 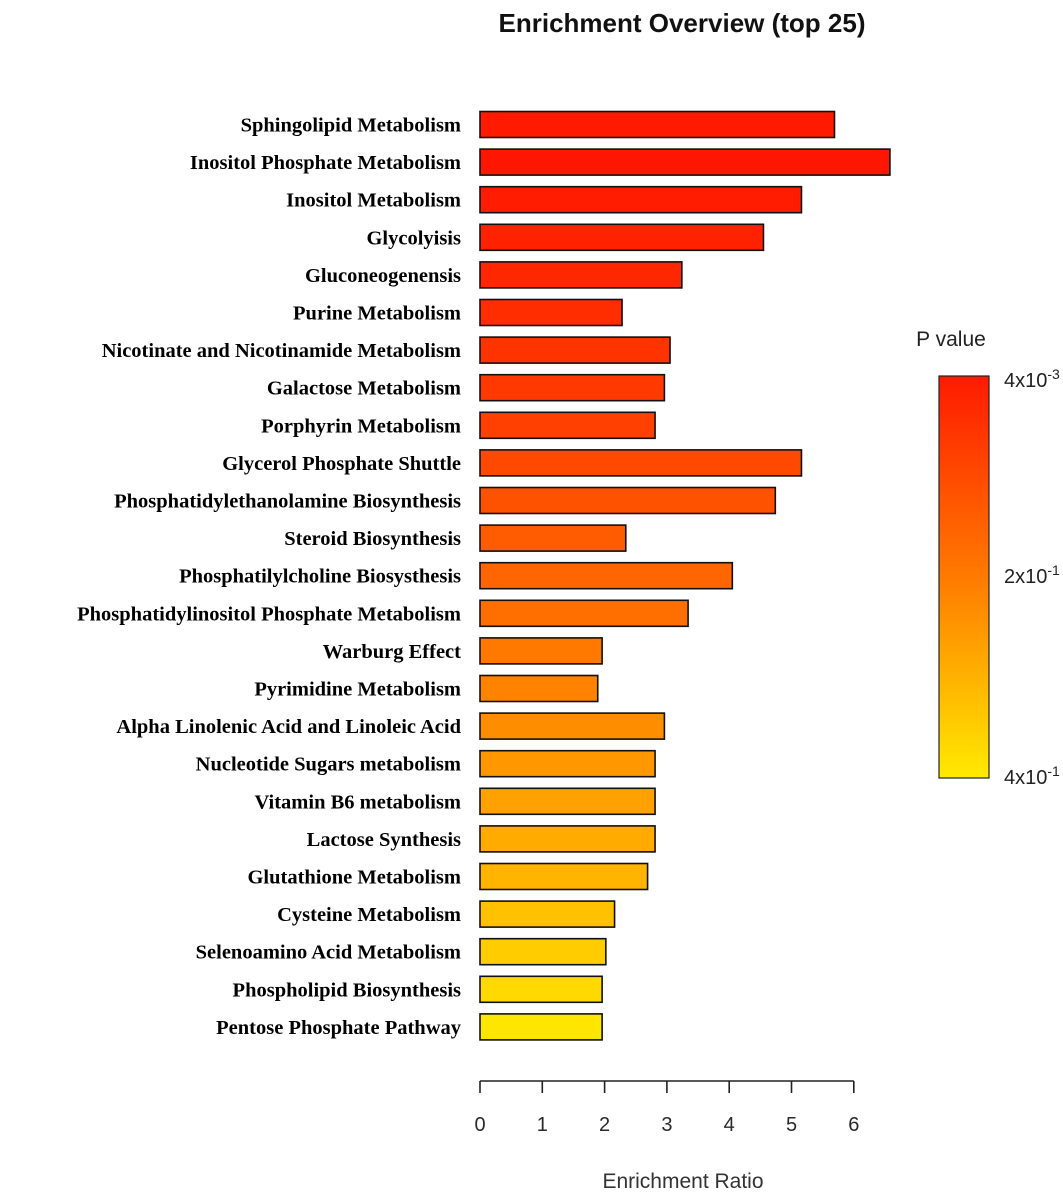 What do you see at coordinates (325, 163) in the screenshot?
I see `category-label: Inositol Phosphate Metabolism` at bounding box center [325, 163].